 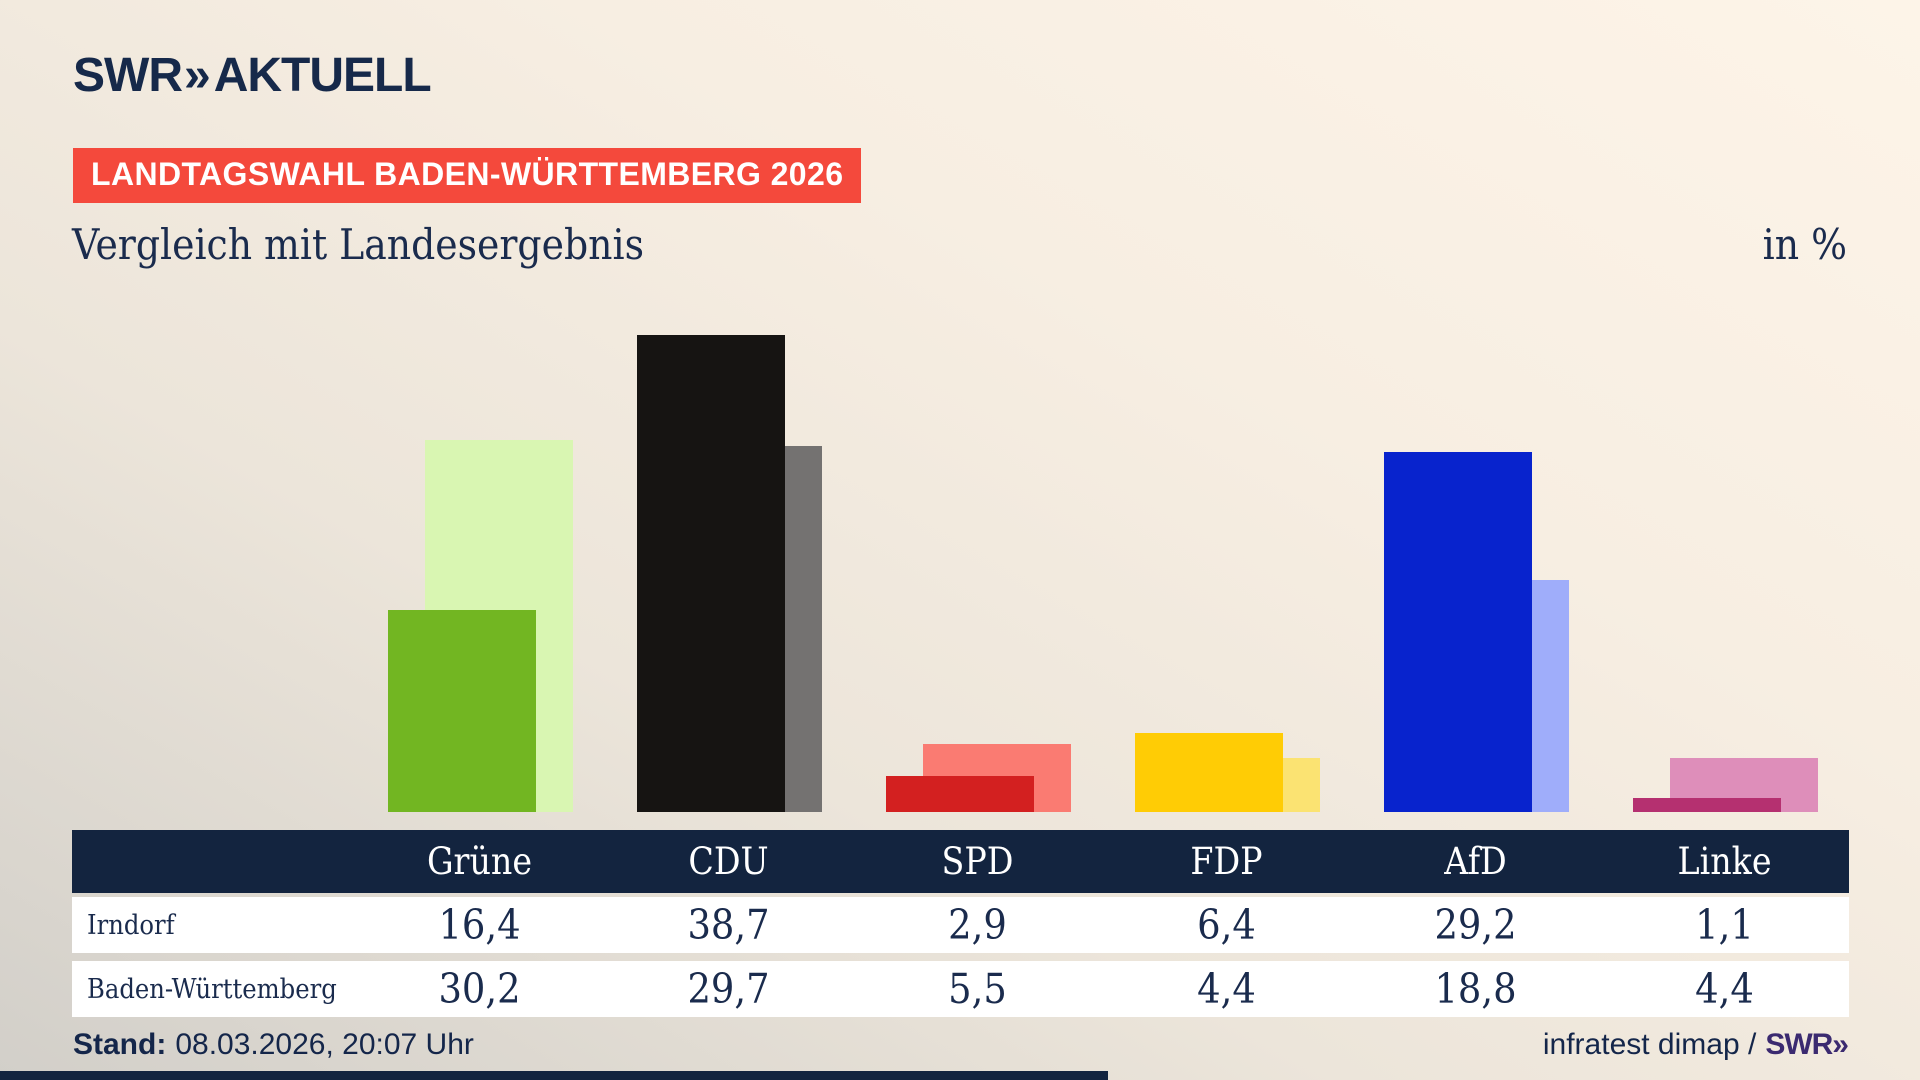 I want to click on swr-aktuell-logo: SWR» AKTUELL, so click(x=252, y=75).